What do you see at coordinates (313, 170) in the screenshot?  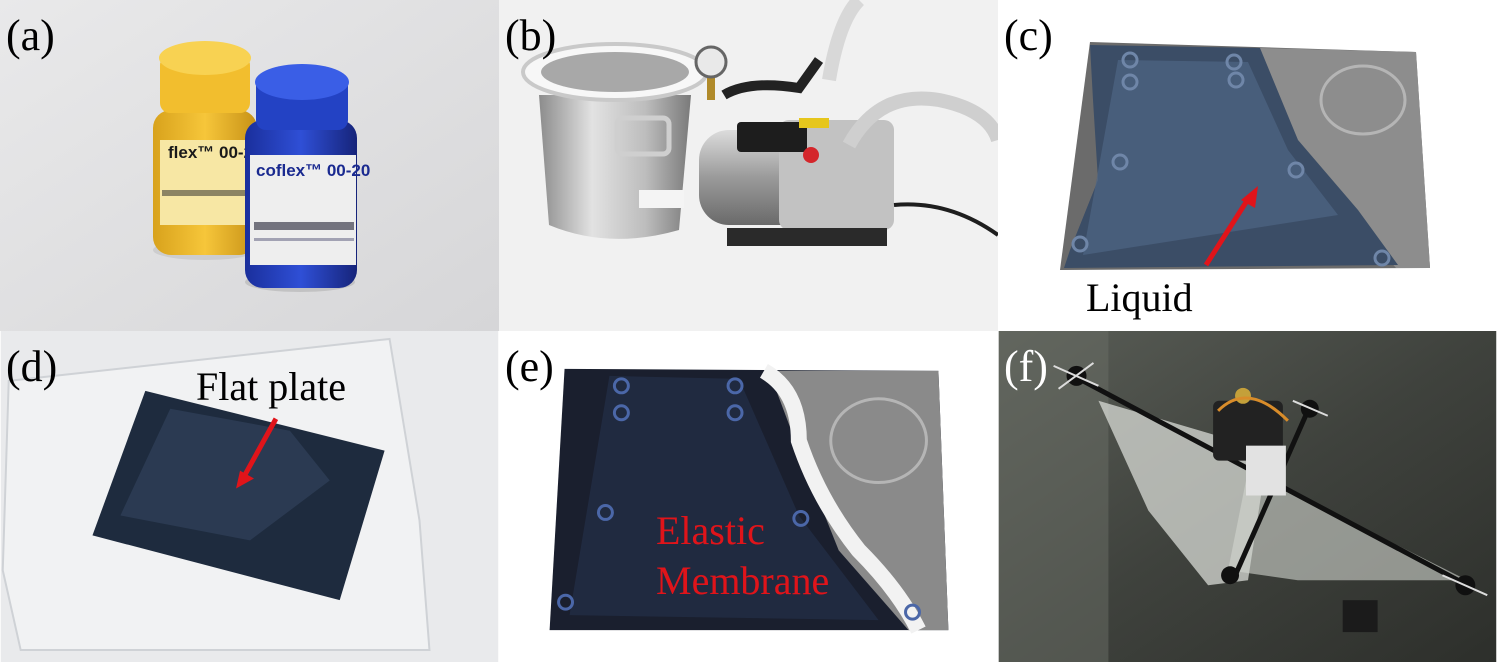 I see `blue-bottle-label: coflex™ 00-20` at bounding box center [313, 170].